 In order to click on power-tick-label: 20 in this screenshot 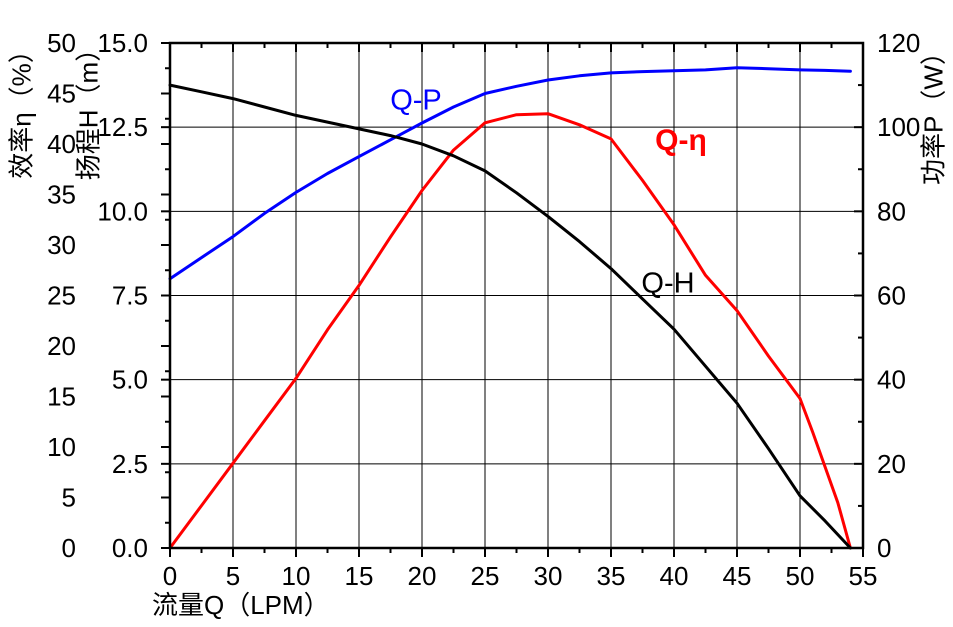, I will do `click(891, 464)`.